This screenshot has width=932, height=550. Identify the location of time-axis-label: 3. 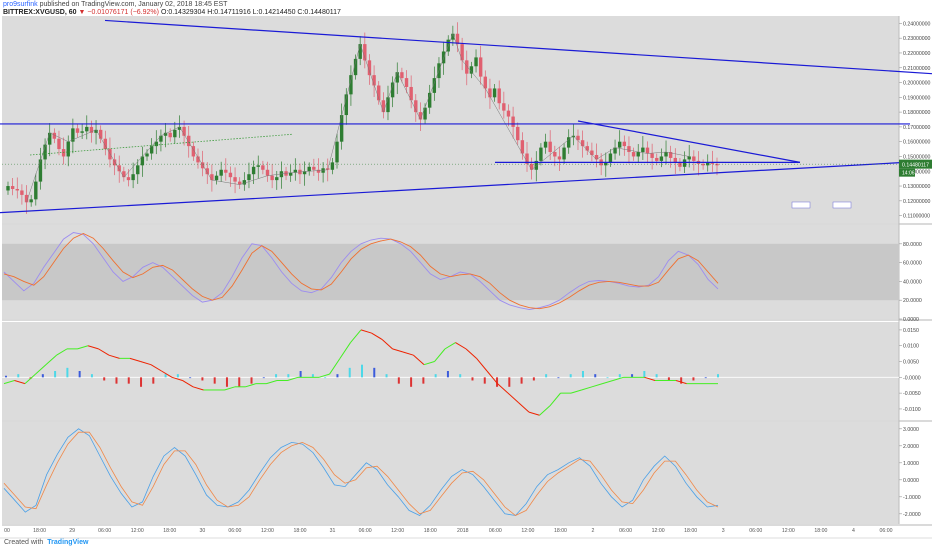
(723, 531).